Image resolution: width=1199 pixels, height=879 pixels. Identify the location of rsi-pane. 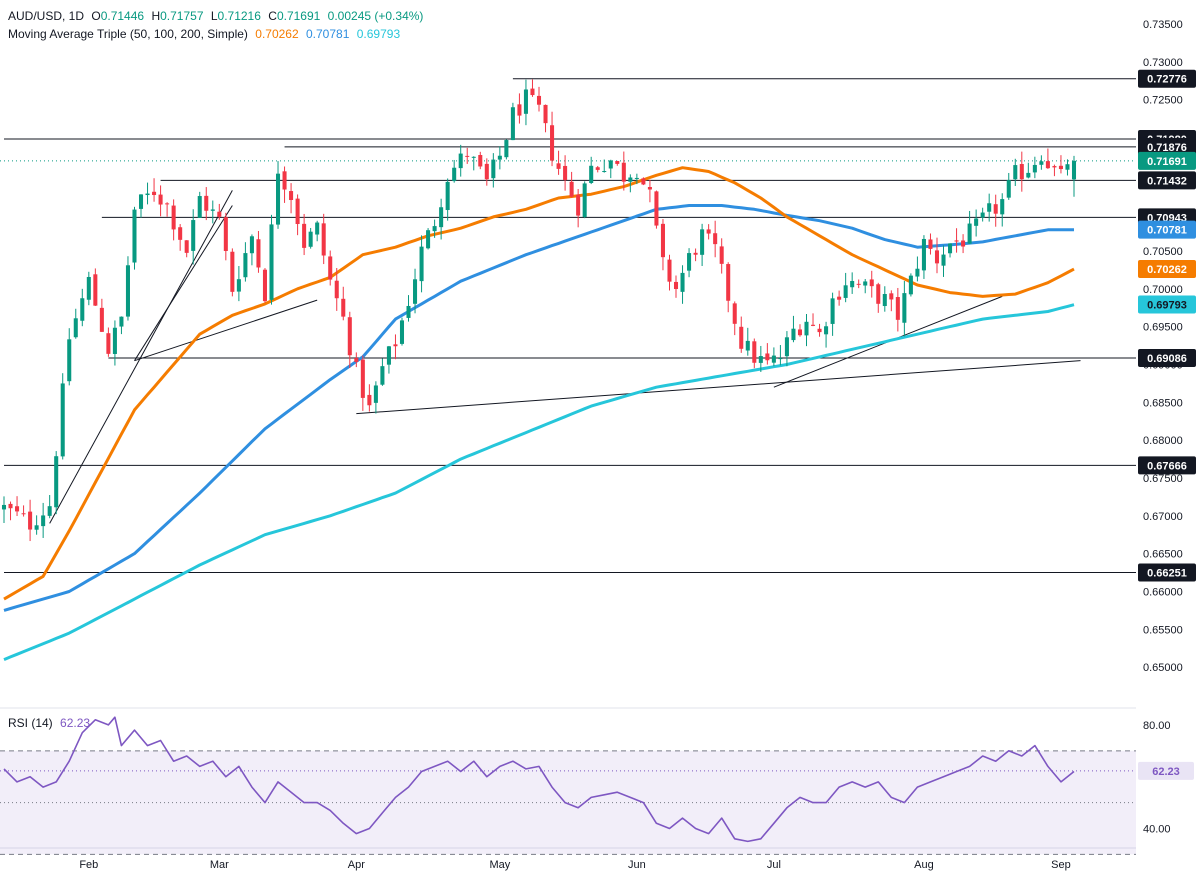
(568, 785).